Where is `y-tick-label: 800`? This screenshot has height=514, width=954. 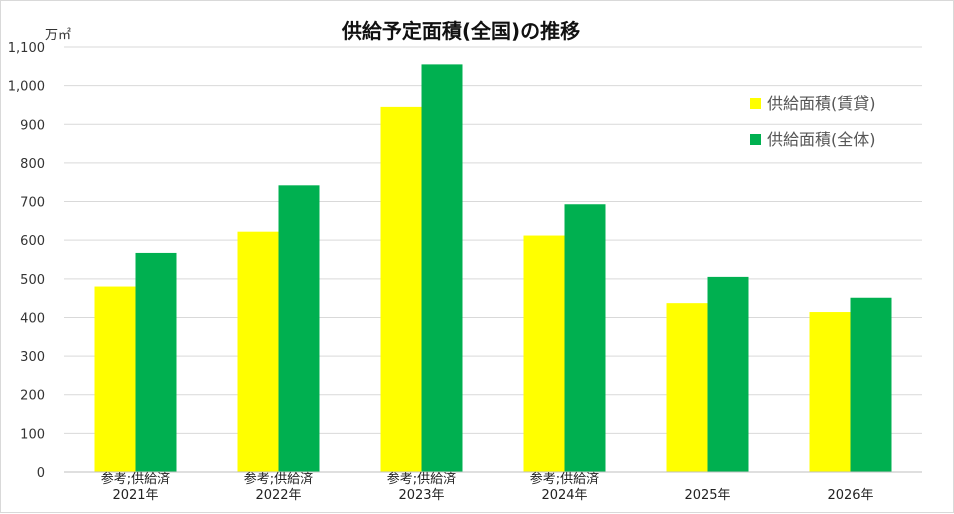
y-tick-label: 800 is located at coordinates (32, 164).